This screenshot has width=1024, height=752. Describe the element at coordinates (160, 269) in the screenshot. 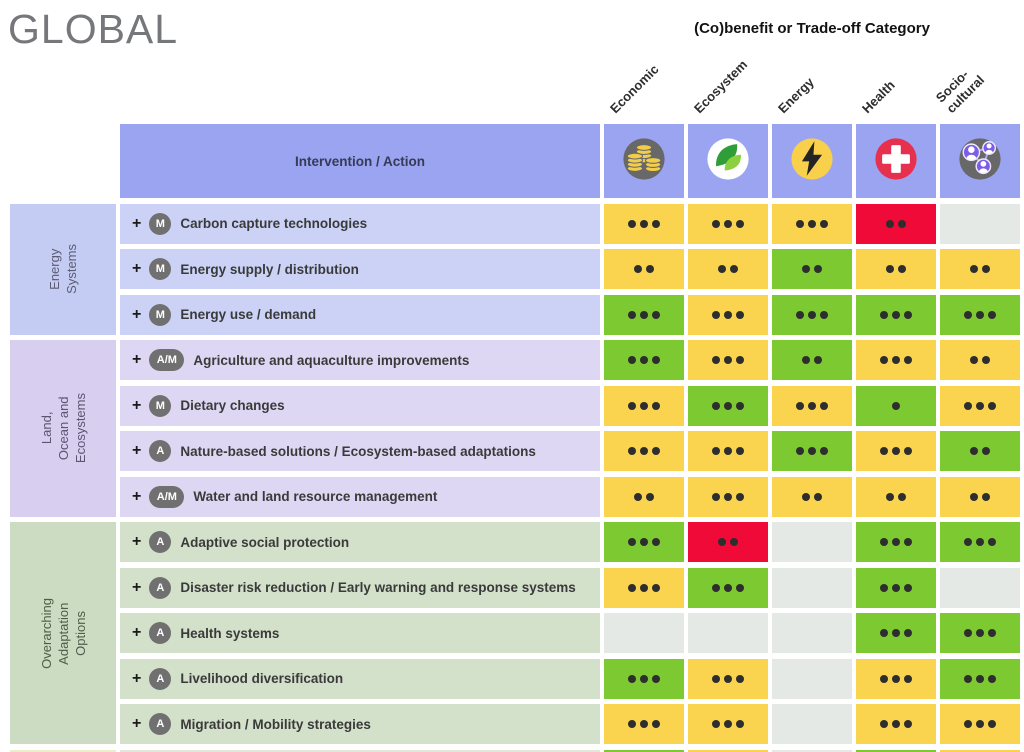

I see `mitigation-adaptation-badge: M` at that location.